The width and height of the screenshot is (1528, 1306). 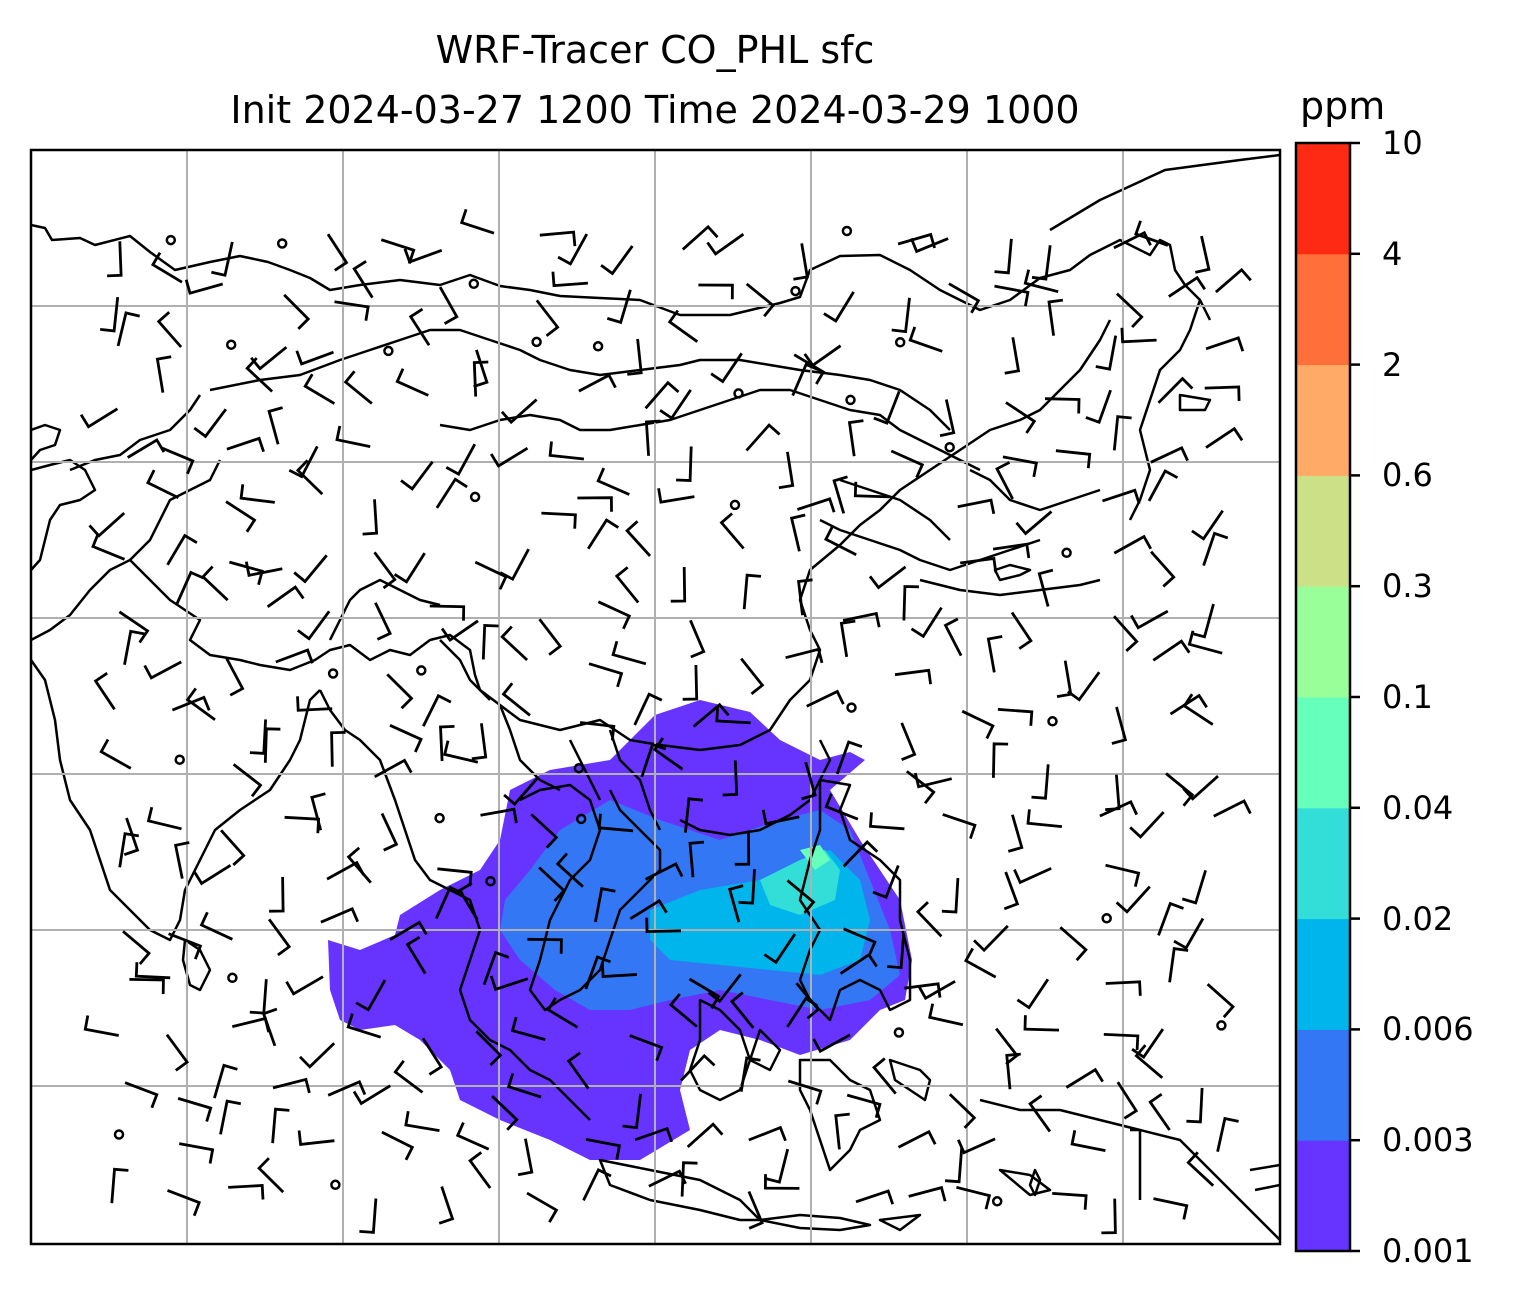 What do you see at coordinates (1428, 1029) in the screenshot?
I see `colorbar-tick-label: 0.006` at bounding box center [1428, 1029].